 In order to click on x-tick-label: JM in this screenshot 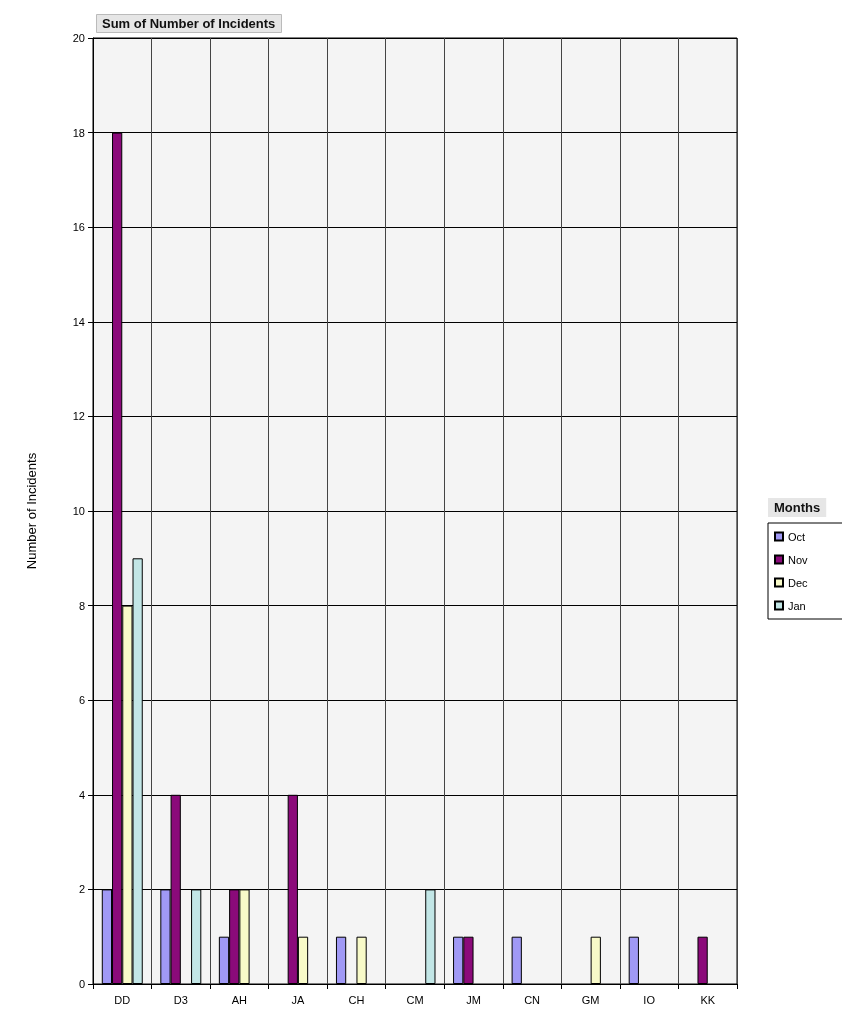, I will do `click(473, 999)`.